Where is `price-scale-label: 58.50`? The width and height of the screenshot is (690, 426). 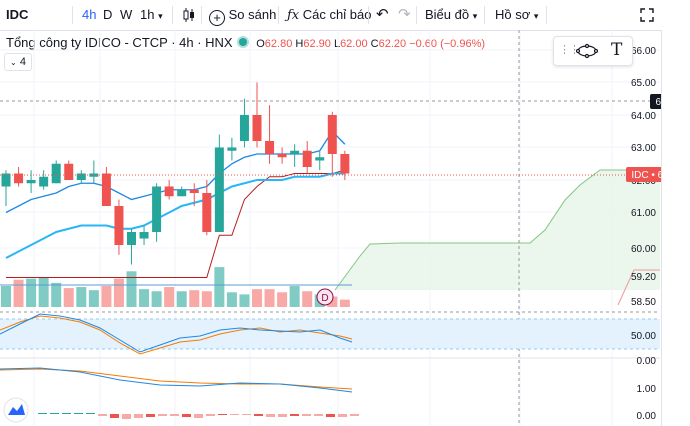
price-scale-label: 58.50 is located at coordinates (643, 302).